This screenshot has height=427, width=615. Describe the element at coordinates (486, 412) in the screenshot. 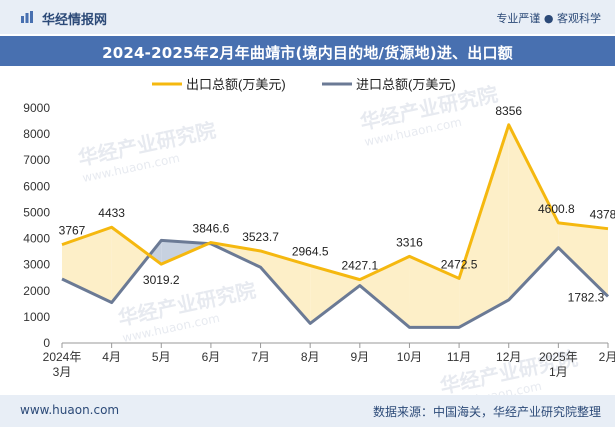

I see `data-source: 数据来源：中国海关，华经产业研究院整理` at that location.